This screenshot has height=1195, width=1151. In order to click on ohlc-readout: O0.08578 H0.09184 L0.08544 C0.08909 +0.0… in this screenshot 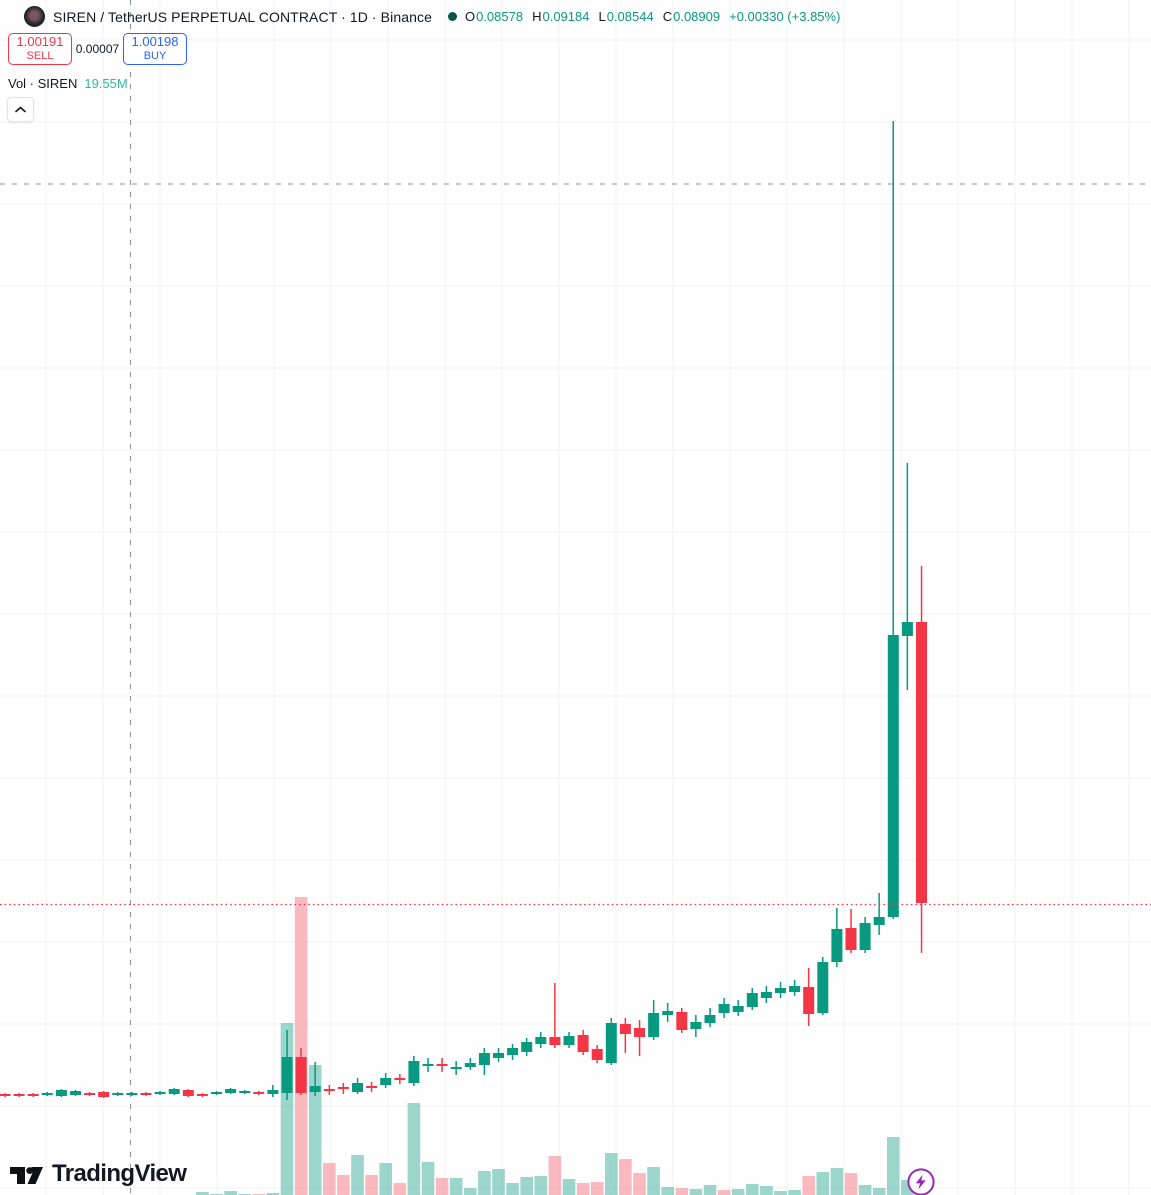, I will do `click(652, 16)`.